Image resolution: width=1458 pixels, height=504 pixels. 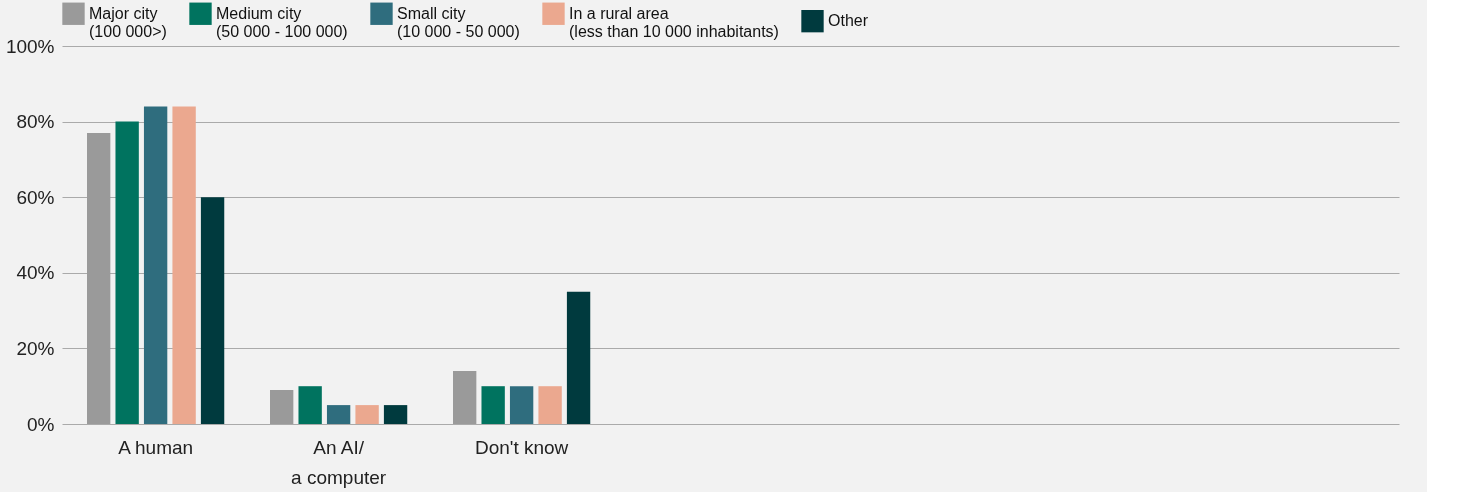 I want to click on x-tick-label: An AI/ a computer, so click(x=339, y=462).